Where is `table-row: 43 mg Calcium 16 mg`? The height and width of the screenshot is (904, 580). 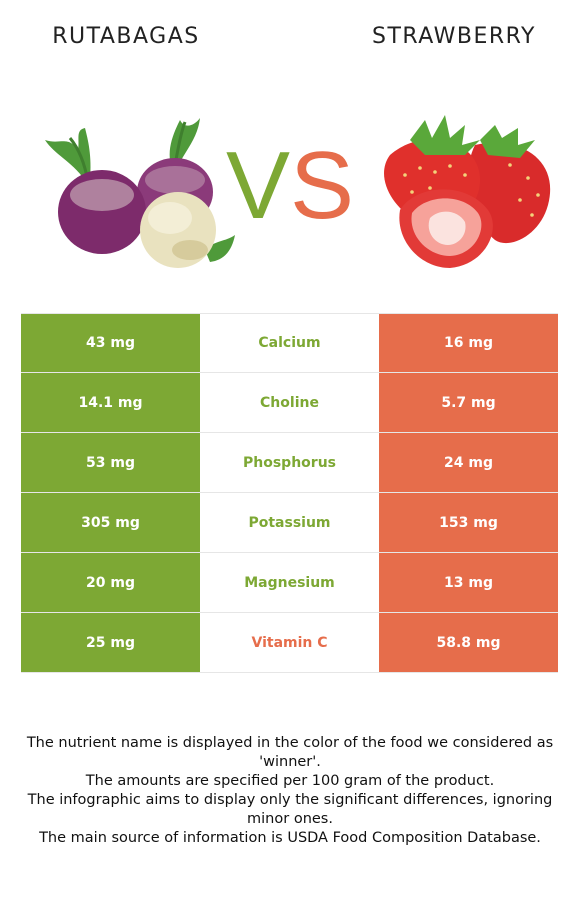 table-row: 43 mg Calcium 16 mg is located at coordinates (289, 343).